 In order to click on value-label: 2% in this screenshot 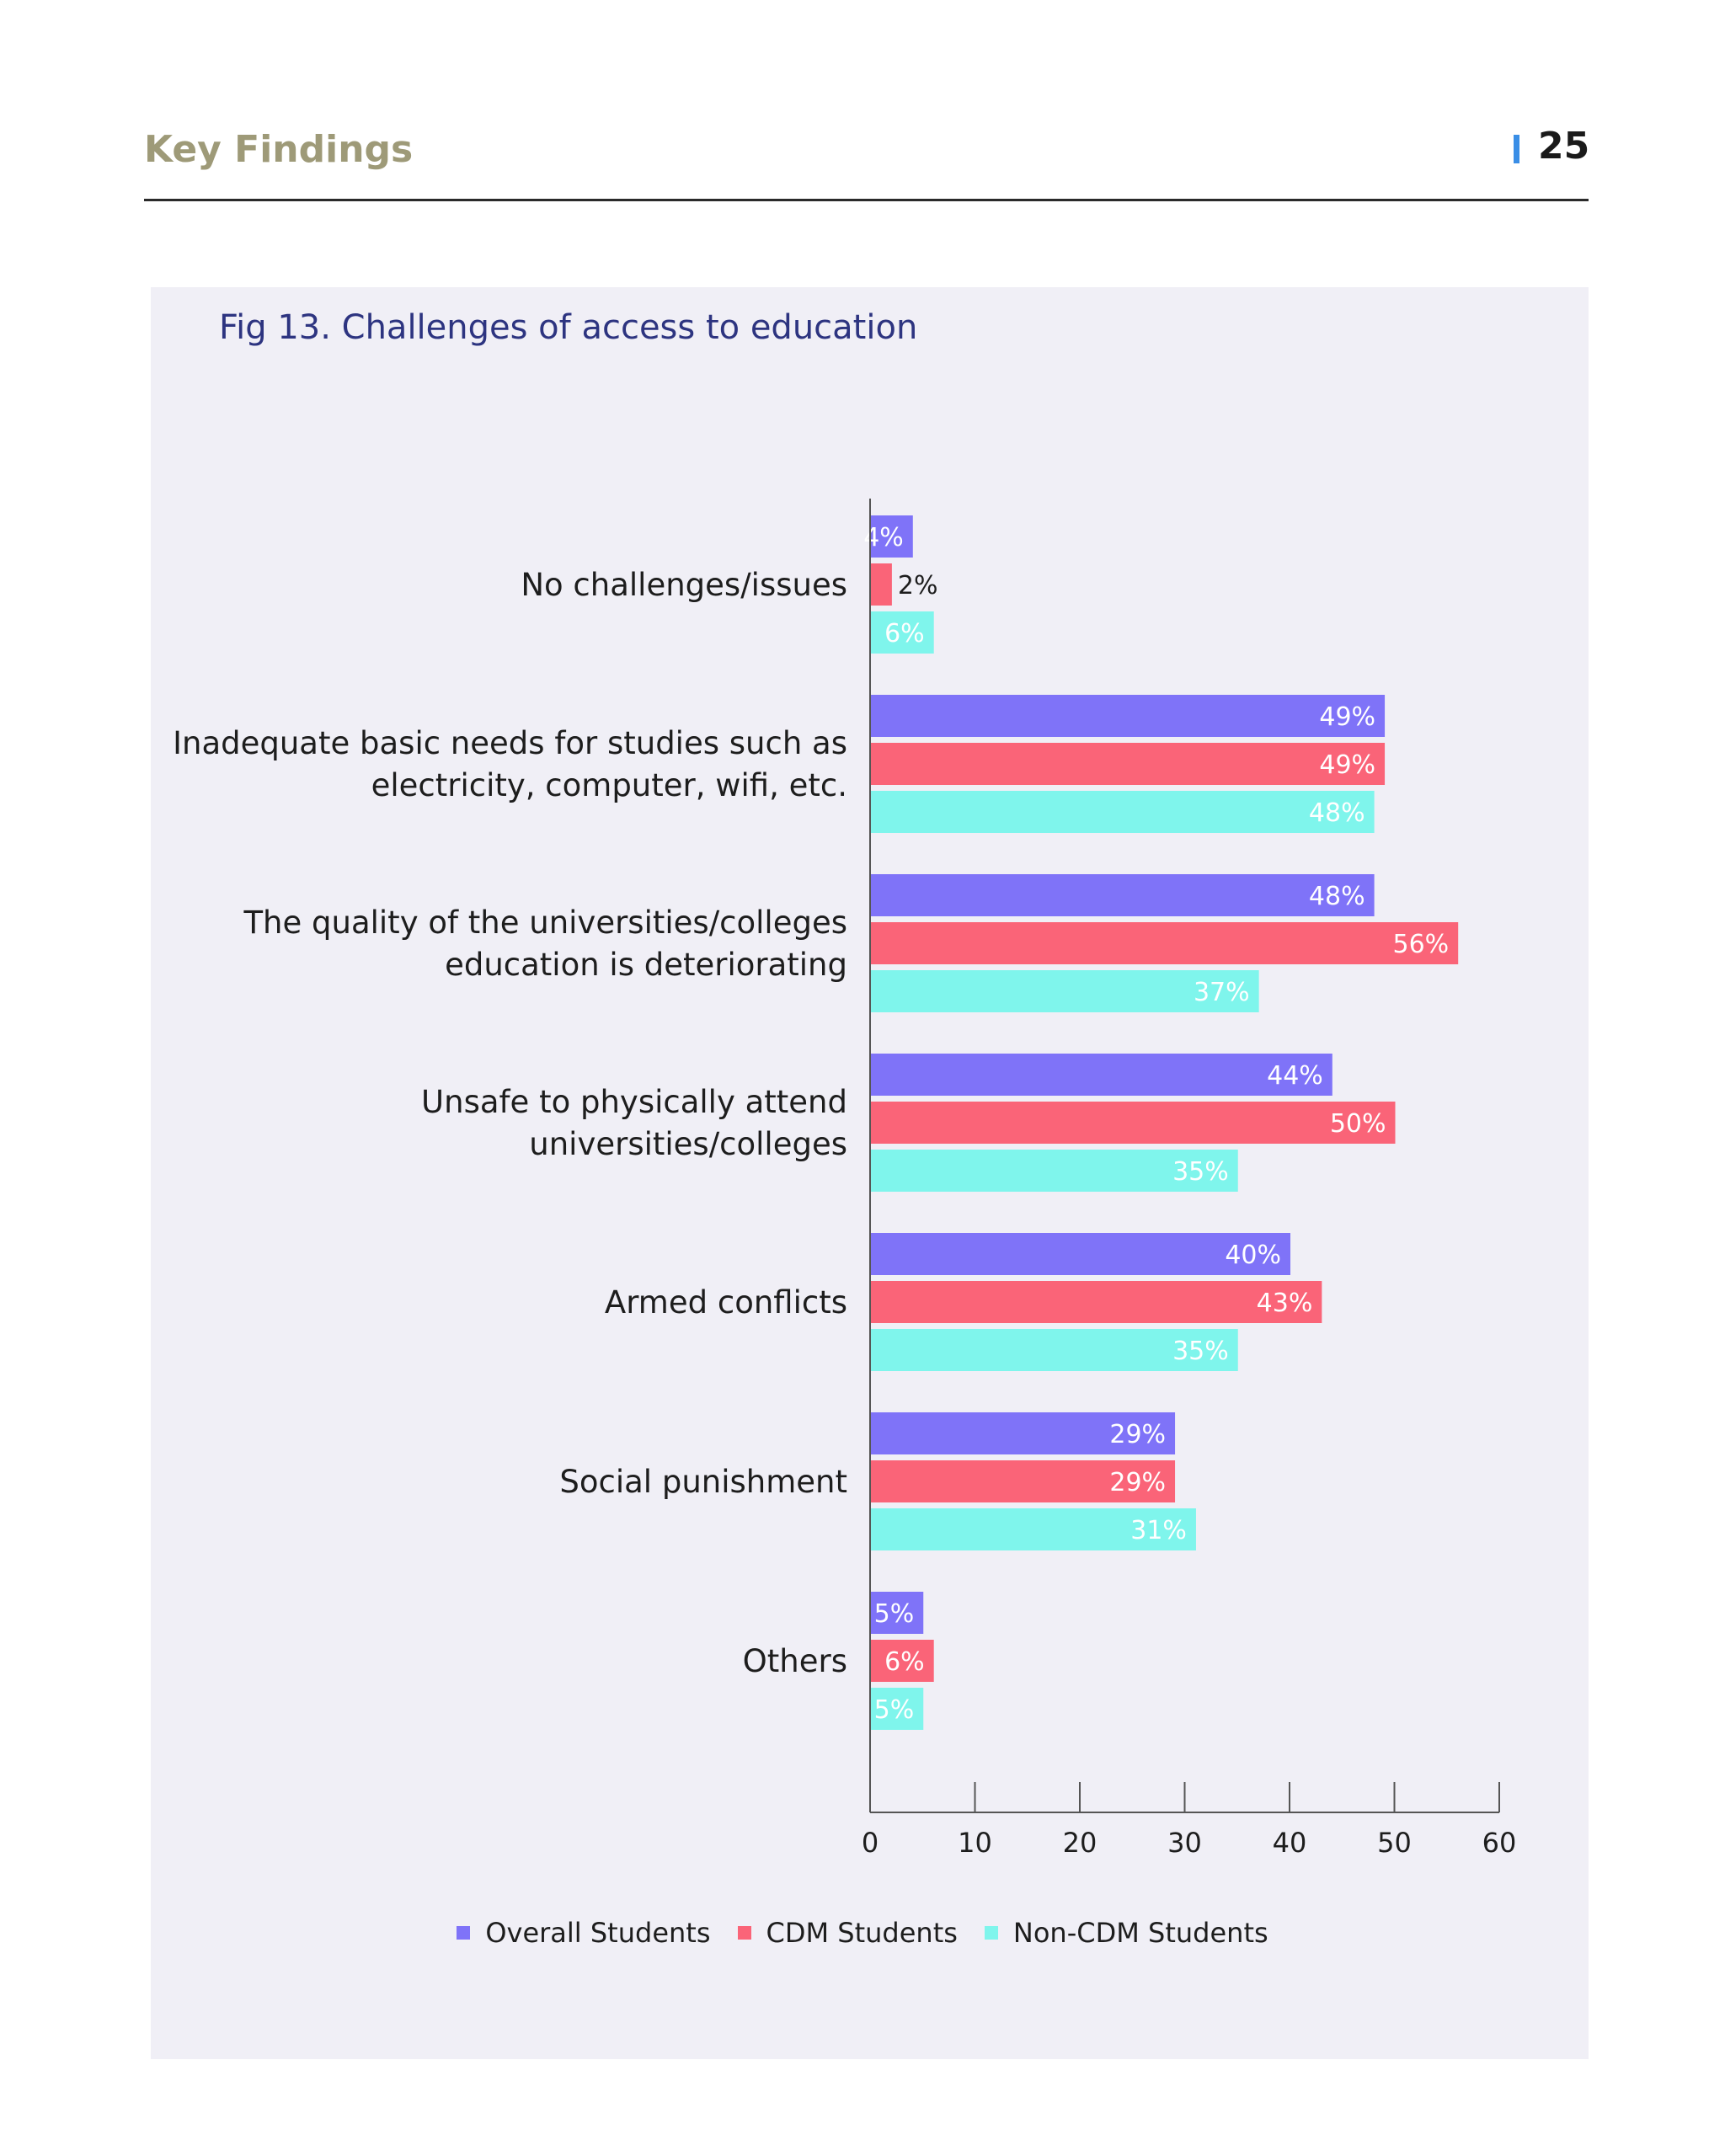, I will do `click(918, 585)`.